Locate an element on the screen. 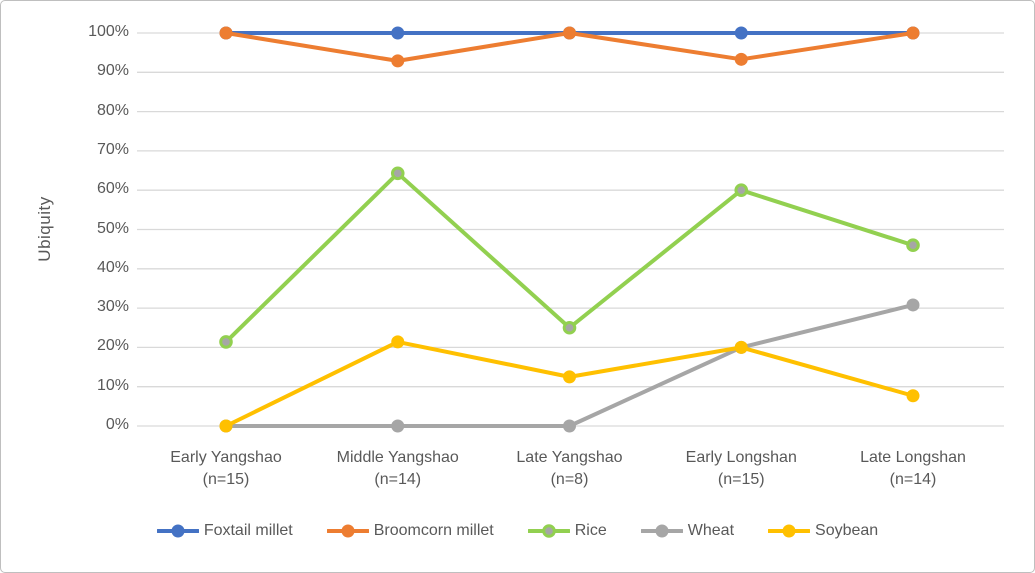  x-category-name: Early Longshan is located at coordinates (741, 457).